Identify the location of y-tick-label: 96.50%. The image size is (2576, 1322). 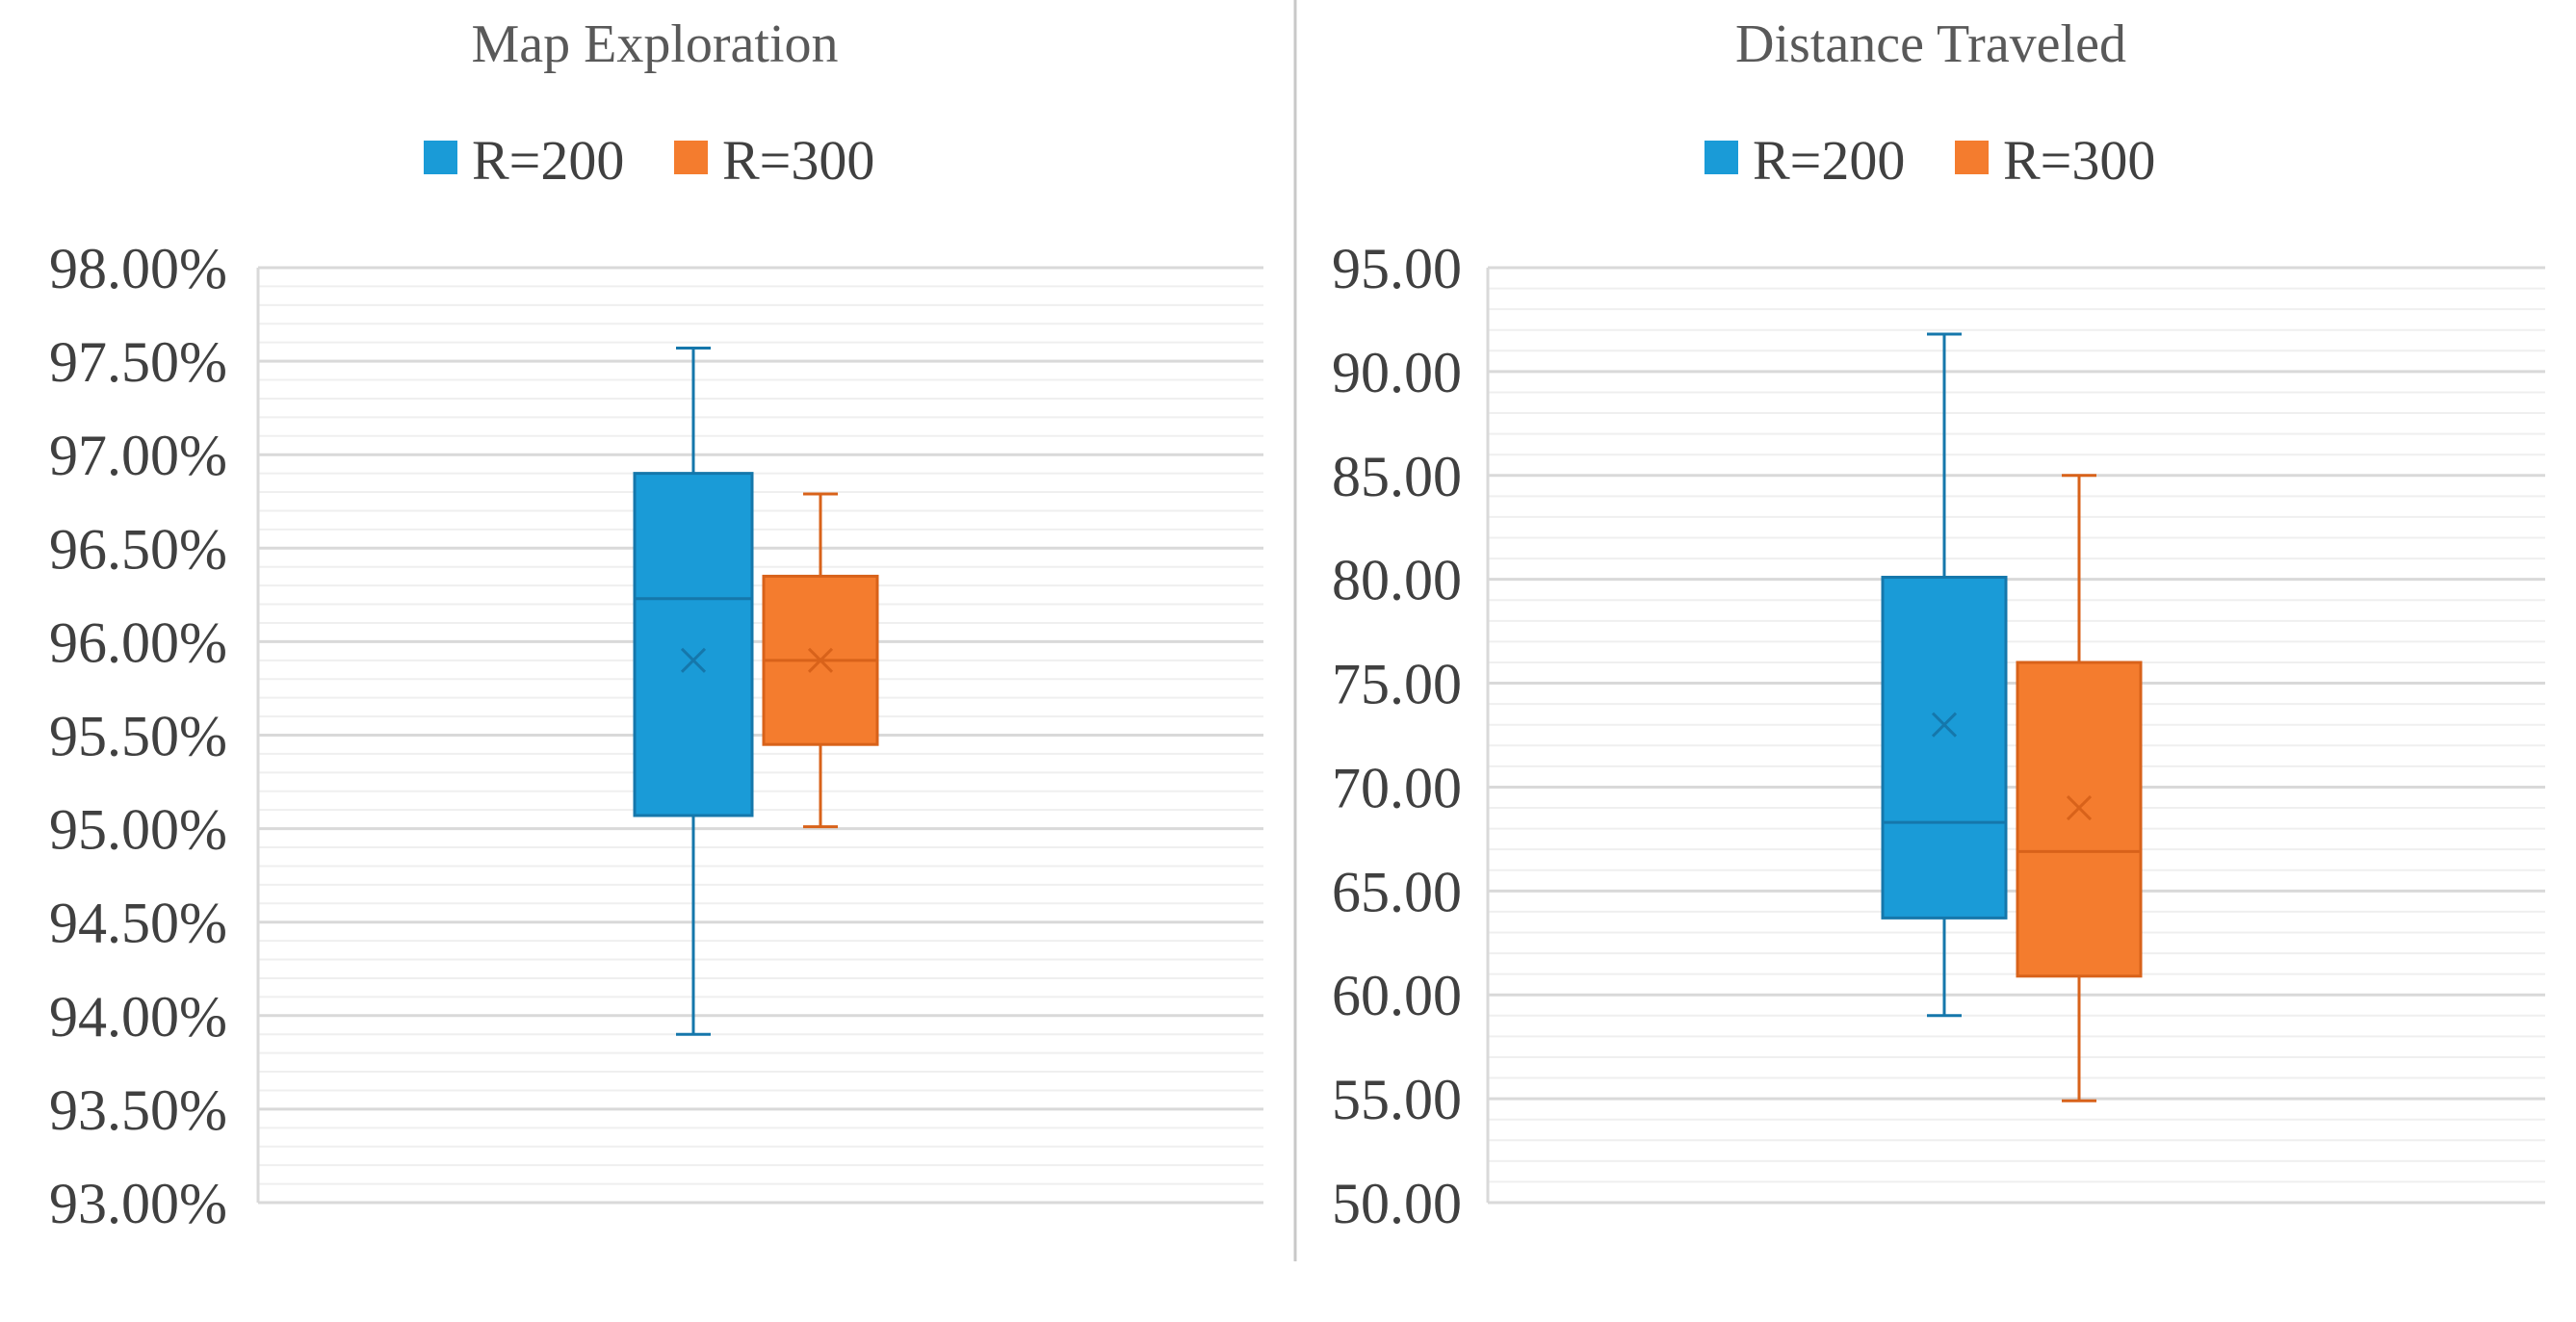
(138, 549).